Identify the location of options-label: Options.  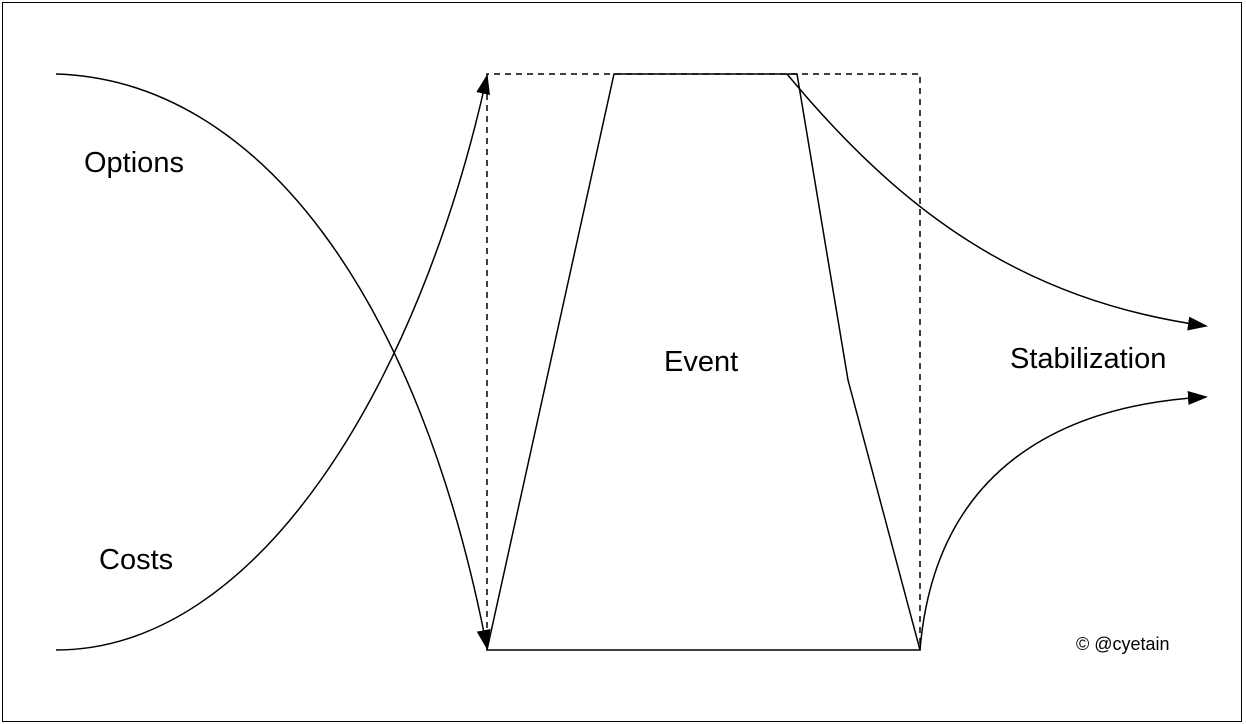
(134, 163).